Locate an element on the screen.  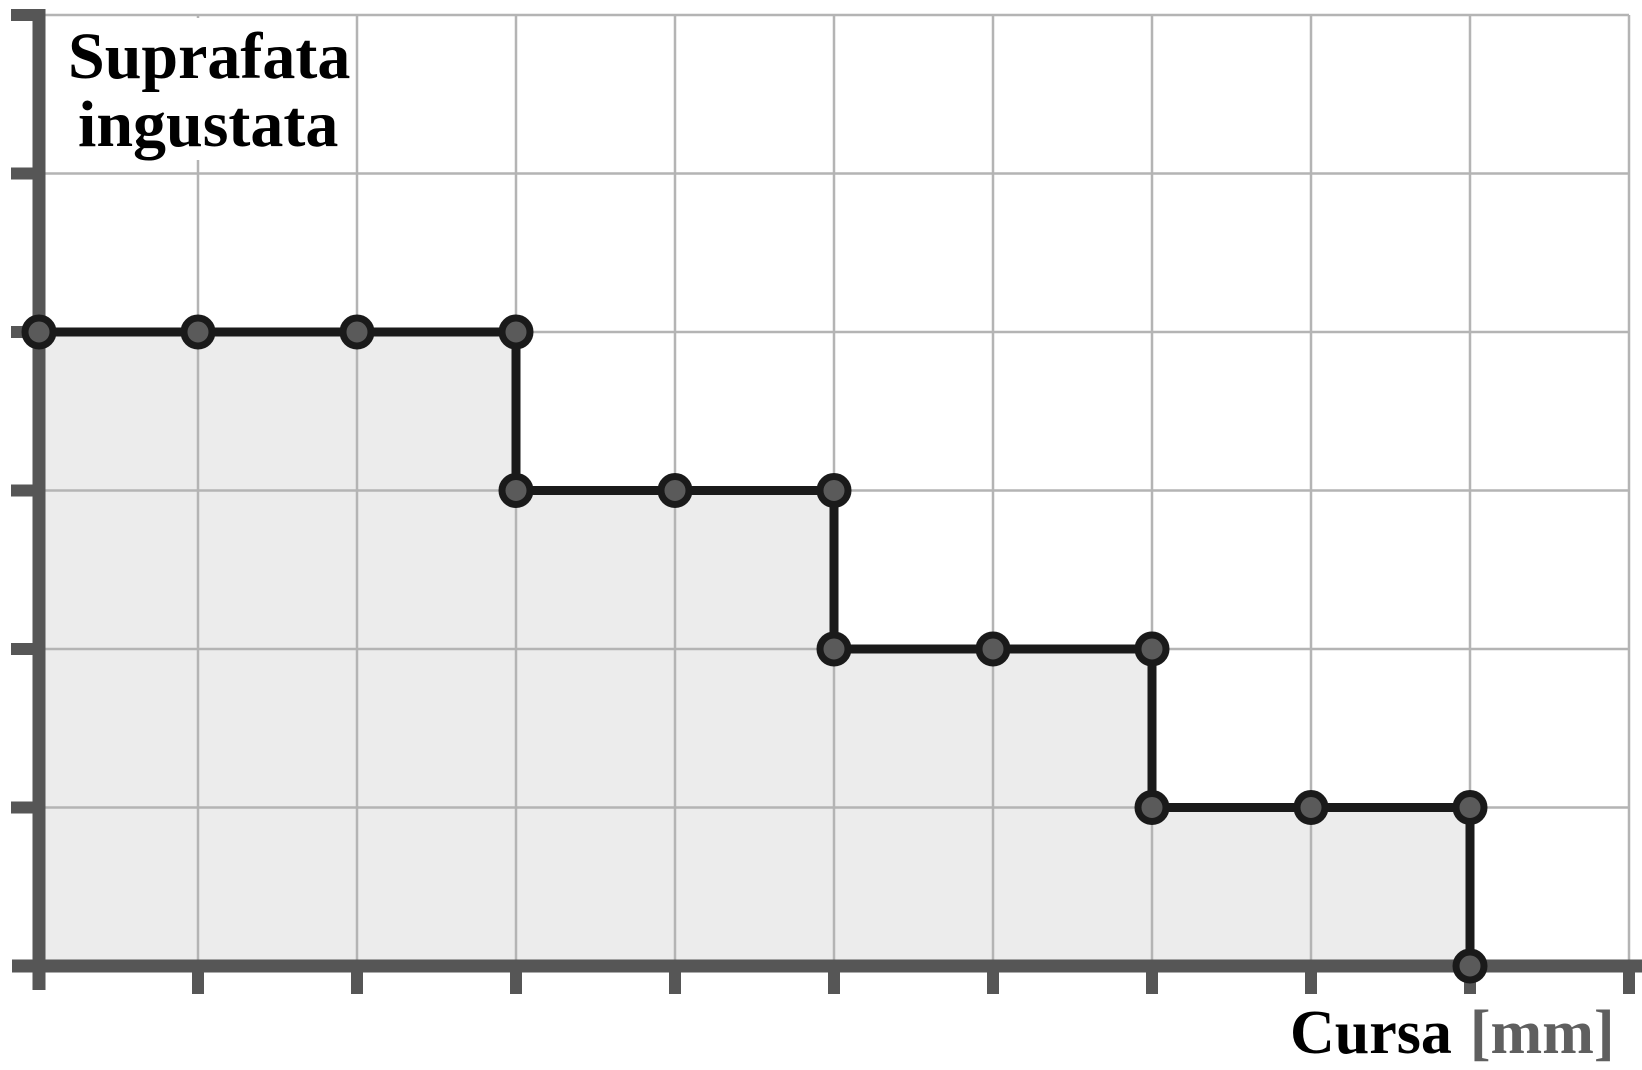
x-axis-label-name: Cursa is located at coordinates (1371, 1033).